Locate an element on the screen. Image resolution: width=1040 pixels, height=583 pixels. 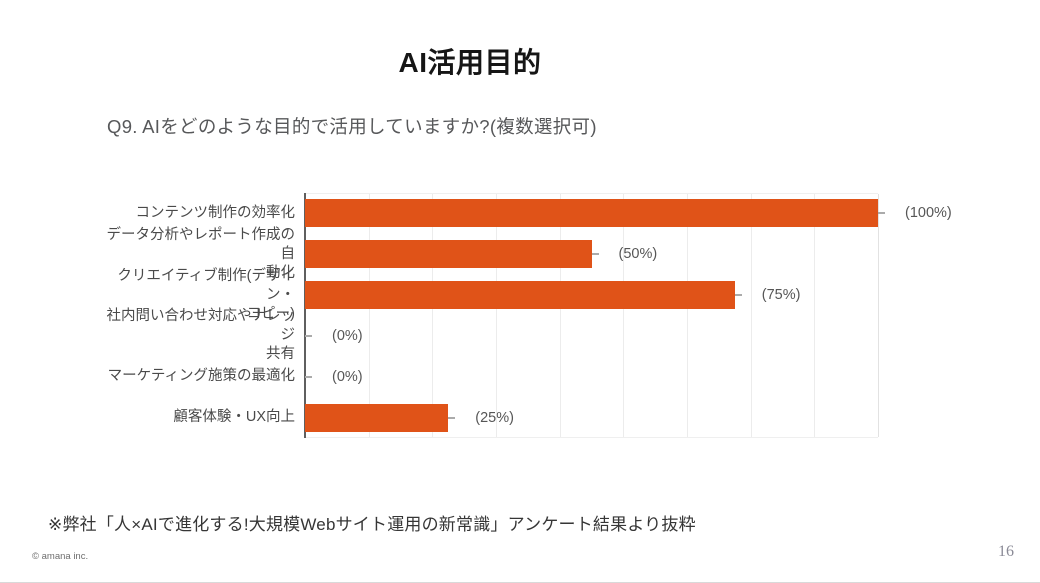
category-label: マーケティング施策の最適化 is located at coordinates (201, 376).